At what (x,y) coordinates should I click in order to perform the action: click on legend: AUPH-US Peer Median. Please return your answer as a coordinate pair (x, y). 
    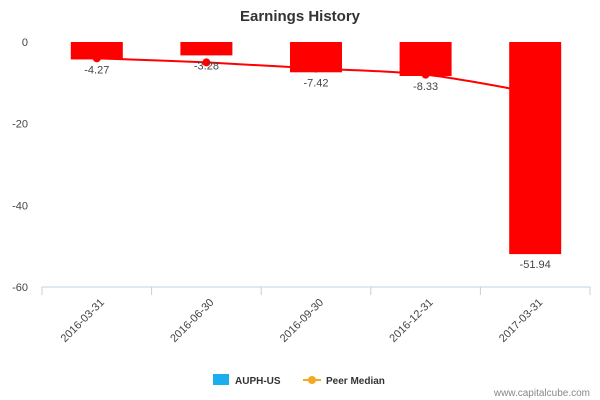
    Looking at the image, I should click on (299, 380).